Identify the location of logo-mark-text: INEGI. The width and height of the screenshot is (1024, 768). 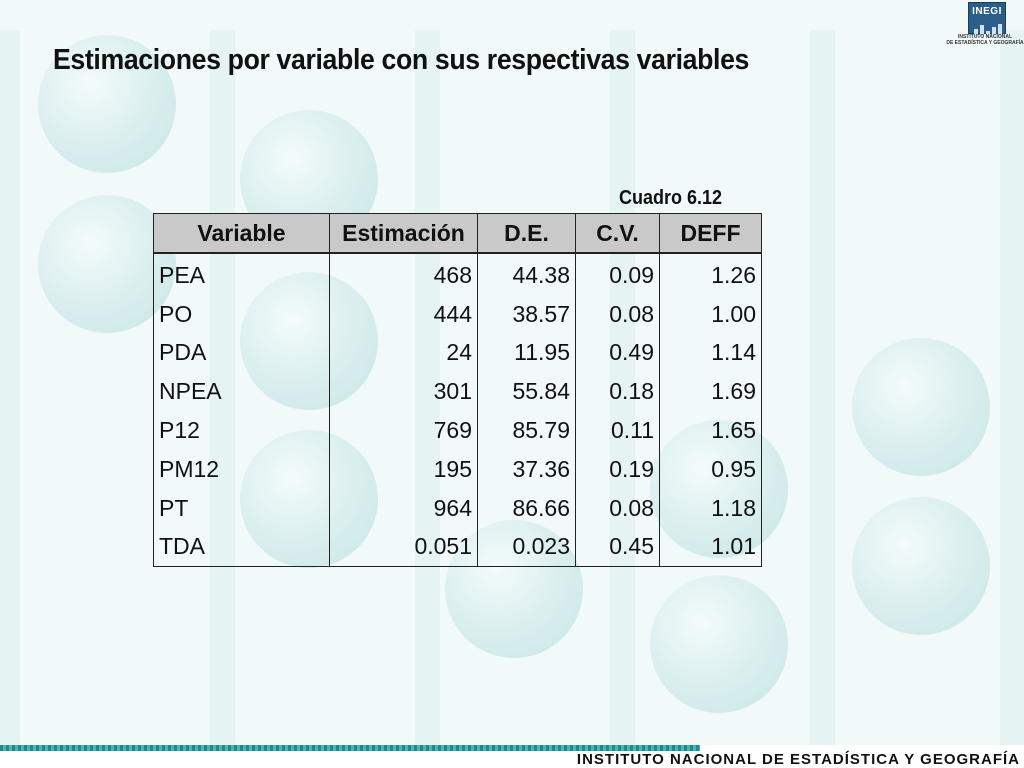
(987, 11).